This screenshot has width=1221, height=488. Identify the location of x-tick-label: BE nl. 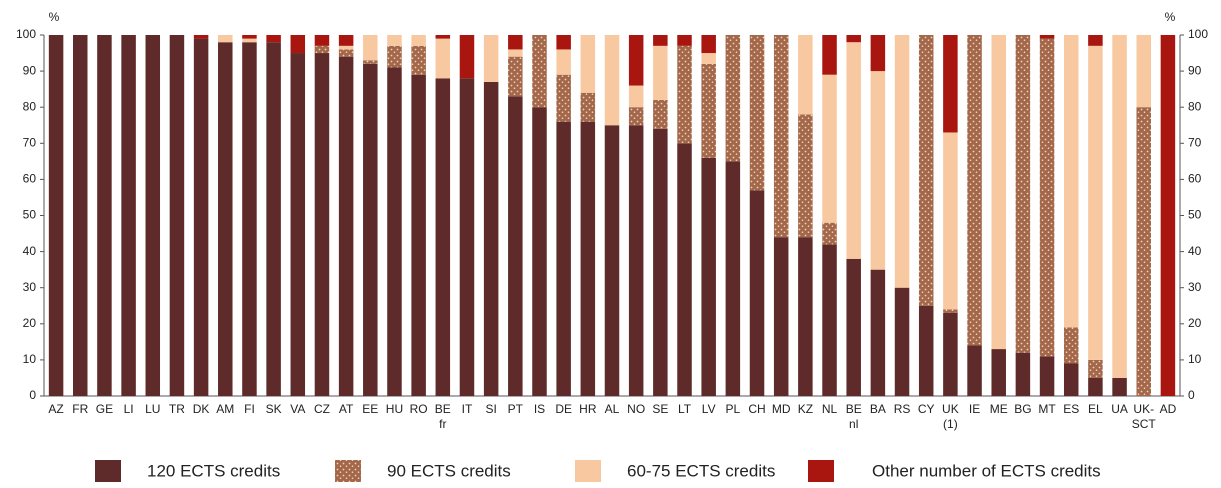
(854, 416).